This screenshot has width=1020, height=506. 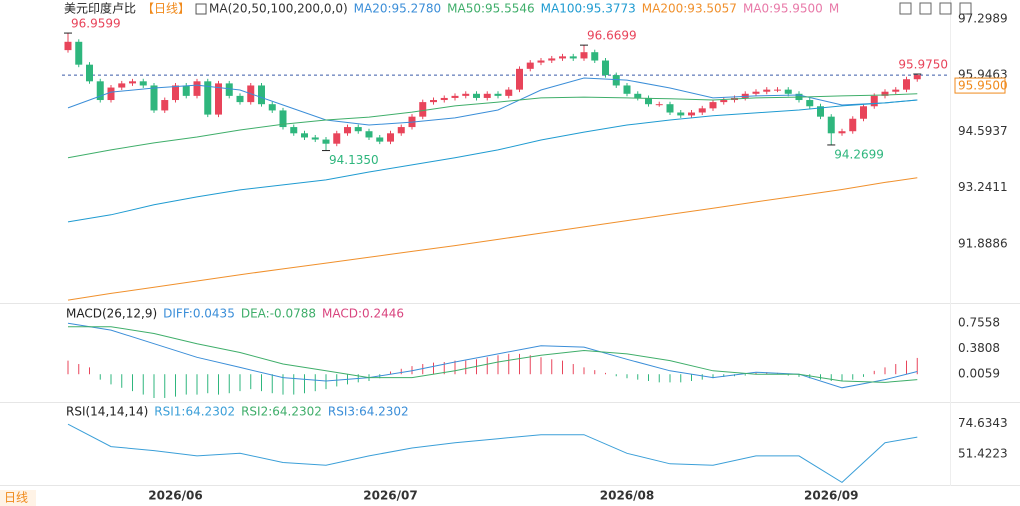 What do you see at coordinates (983, 423) in the screenshot?
I see `y-tick-label: 74.6343` at bounding box center [983, 423].